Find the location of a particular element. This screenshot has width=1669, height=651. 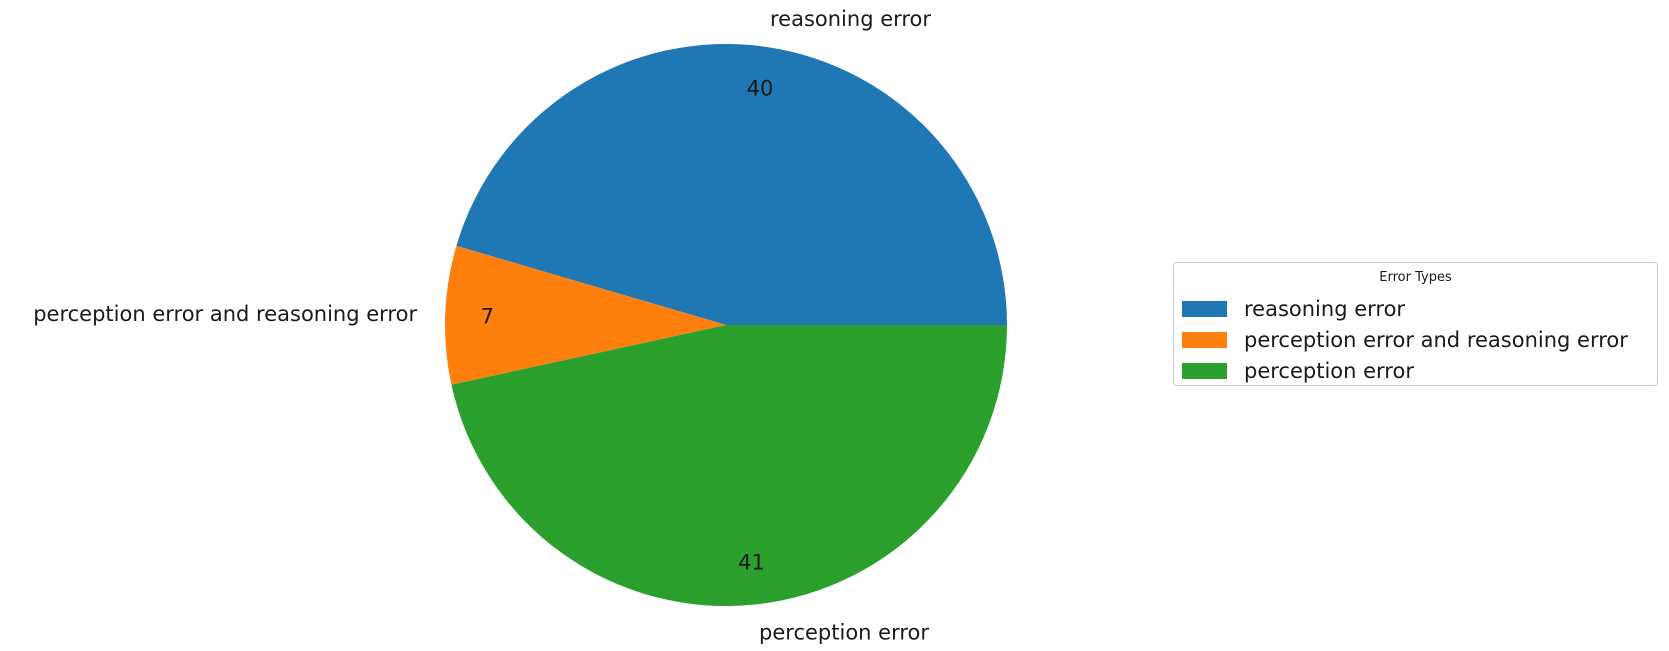

value-label-perception-error-and-reasoning-error: 7 is located at coordinates (487, 316).